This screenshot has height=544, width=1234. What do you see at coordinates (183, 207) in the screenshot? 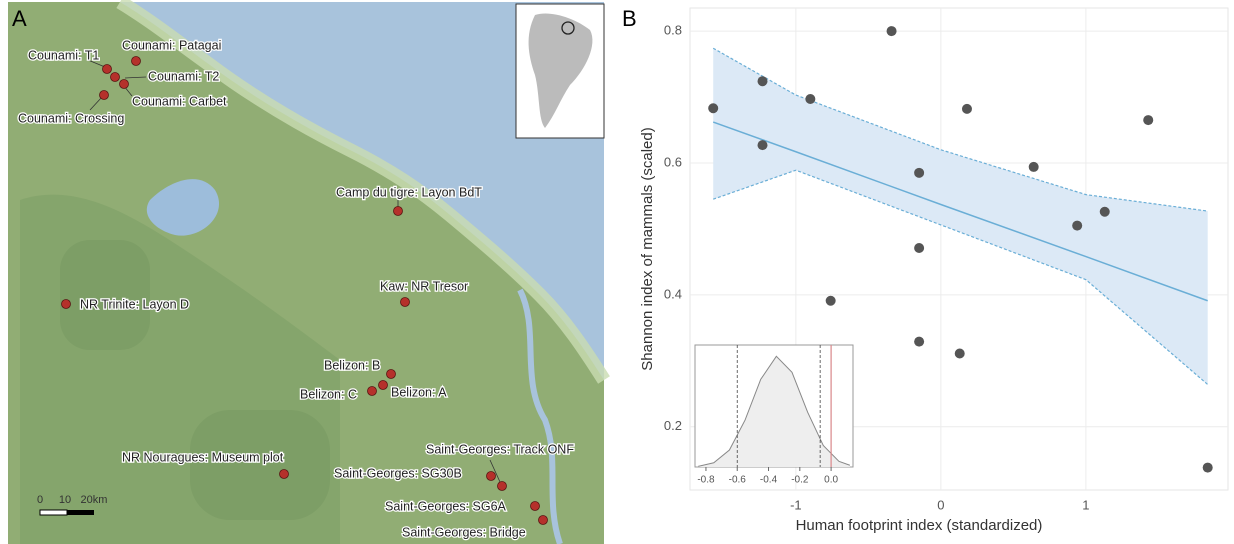
I see `lake` at bounding box center [183, 207].